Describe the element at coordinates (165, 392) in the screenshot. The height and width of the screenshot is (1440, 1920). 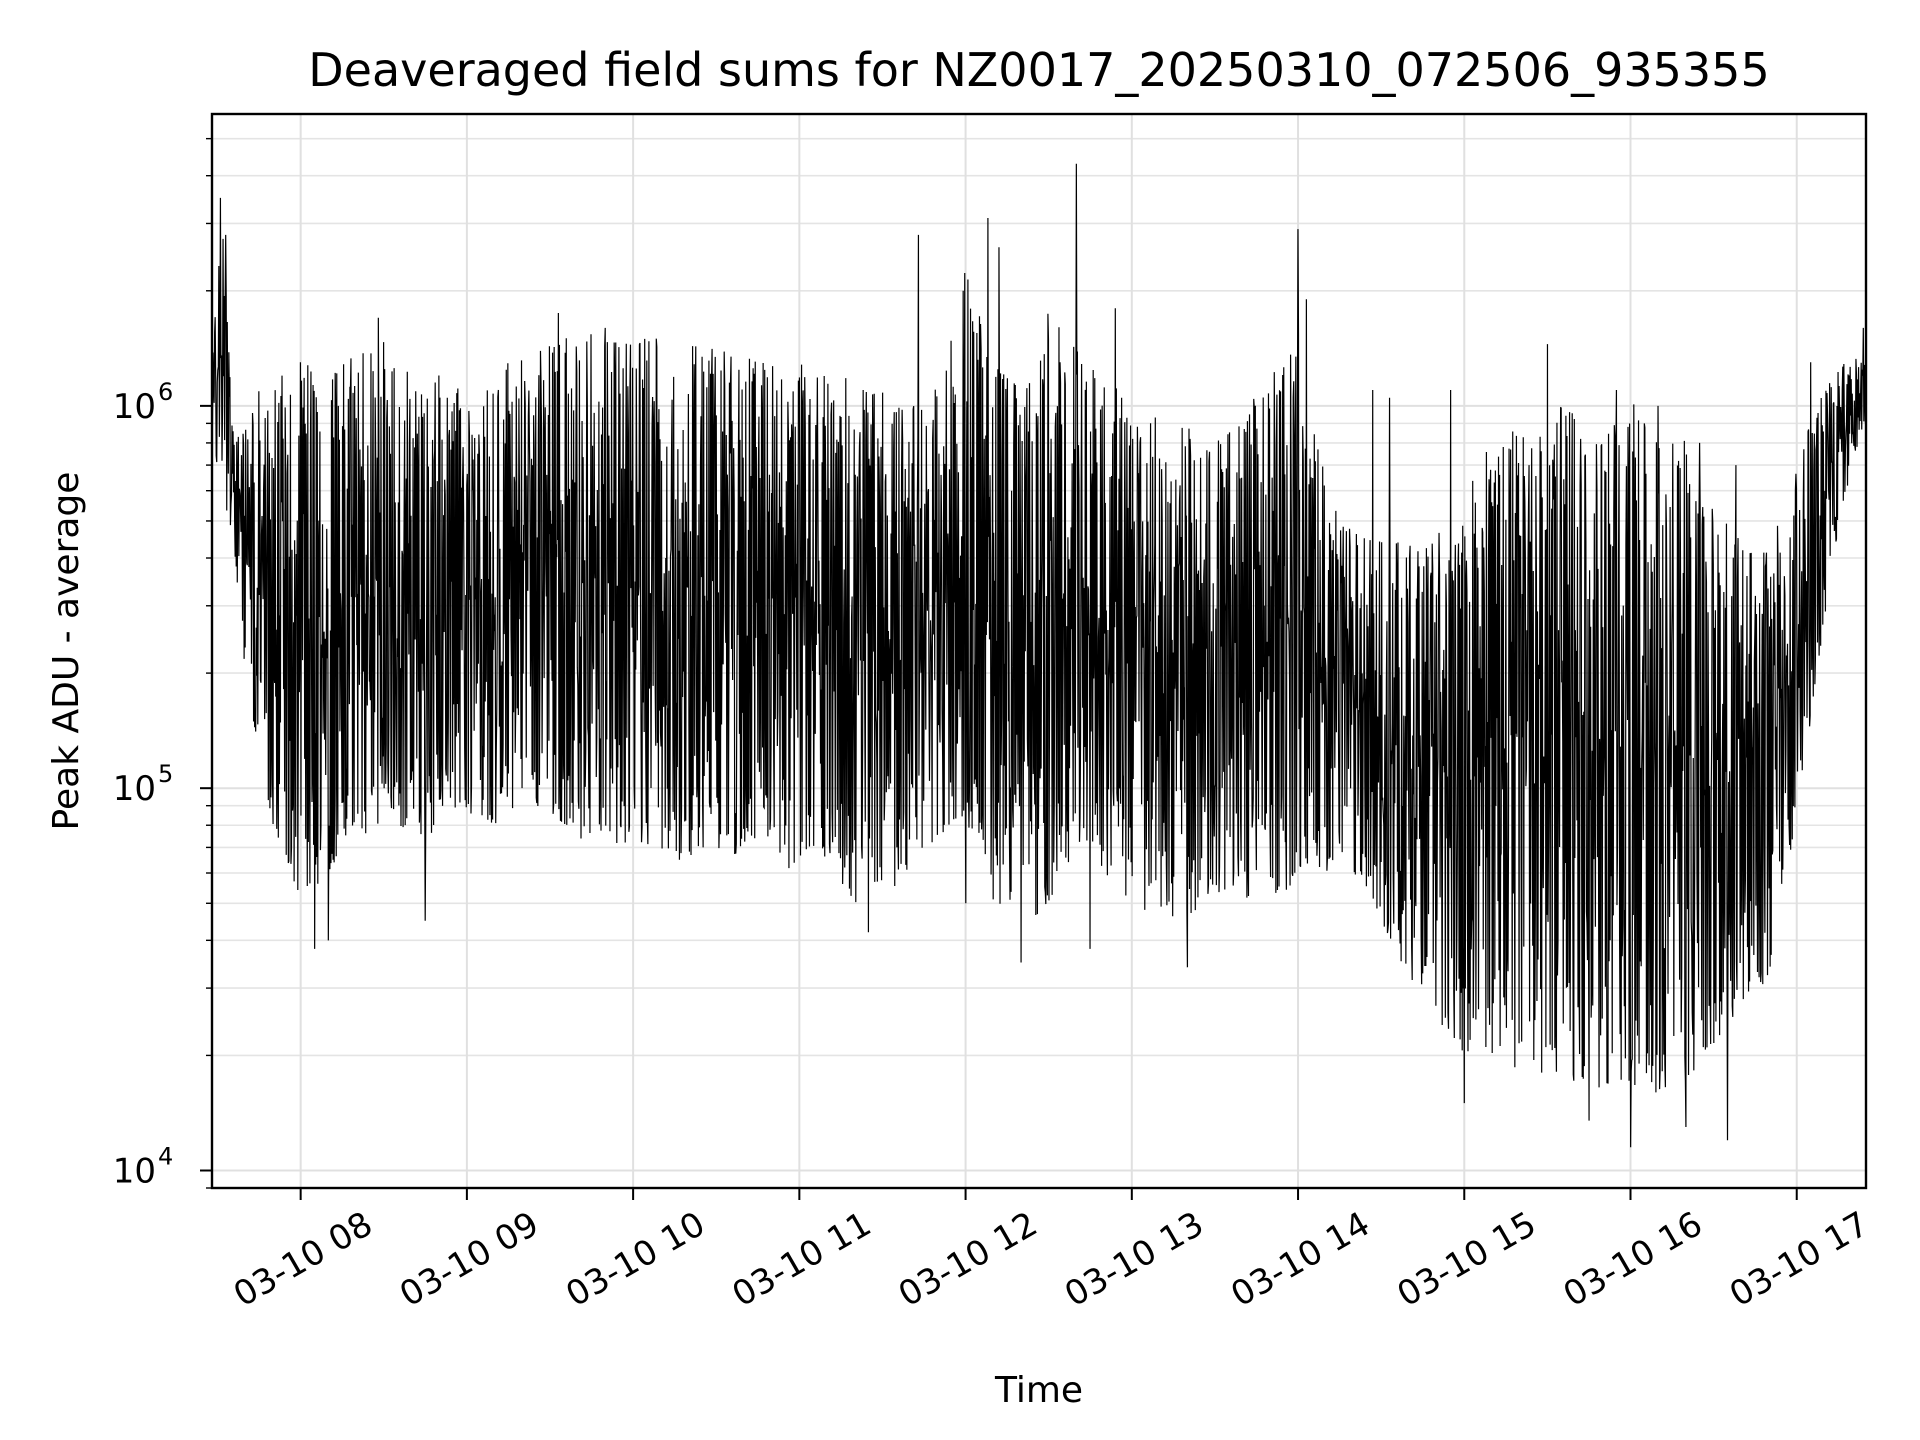
I see `y-tick-exponent: 6` at that location.